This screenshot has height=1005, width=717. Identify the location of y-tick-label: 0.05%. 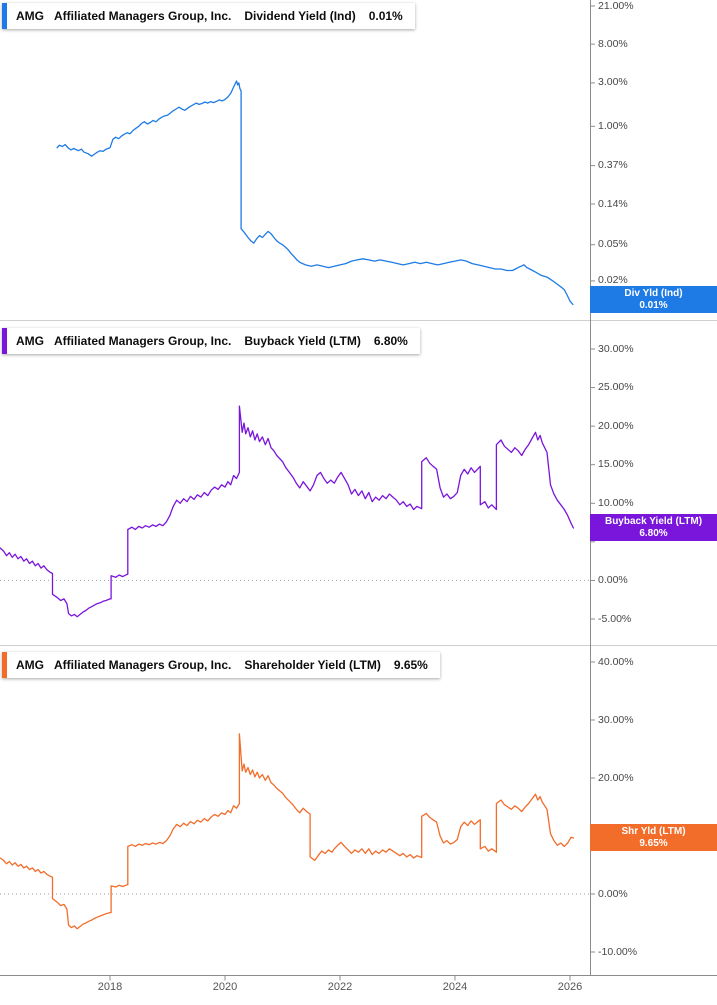
(613, 244).